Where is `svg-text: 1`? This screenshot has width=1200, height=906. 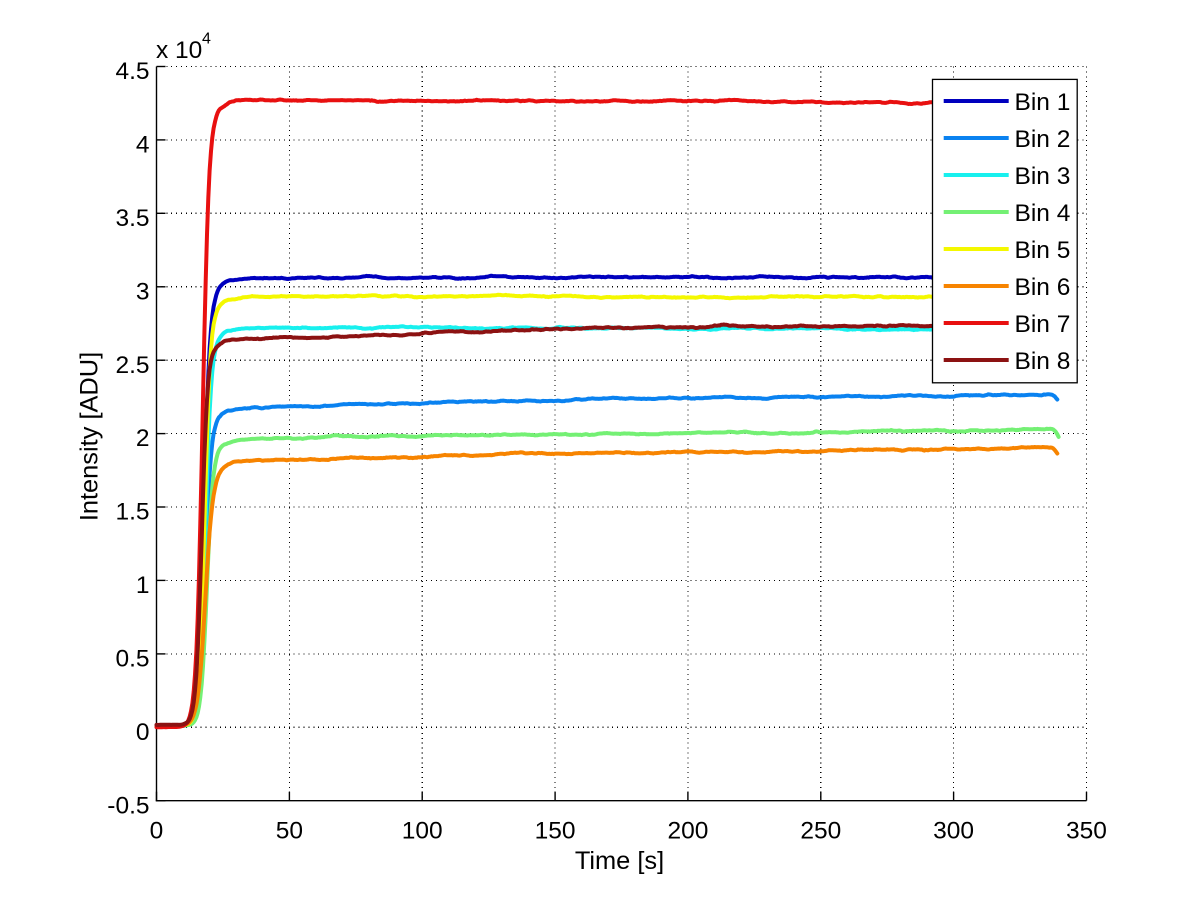 svg-text: 1 is located at coordinates (143, 585).